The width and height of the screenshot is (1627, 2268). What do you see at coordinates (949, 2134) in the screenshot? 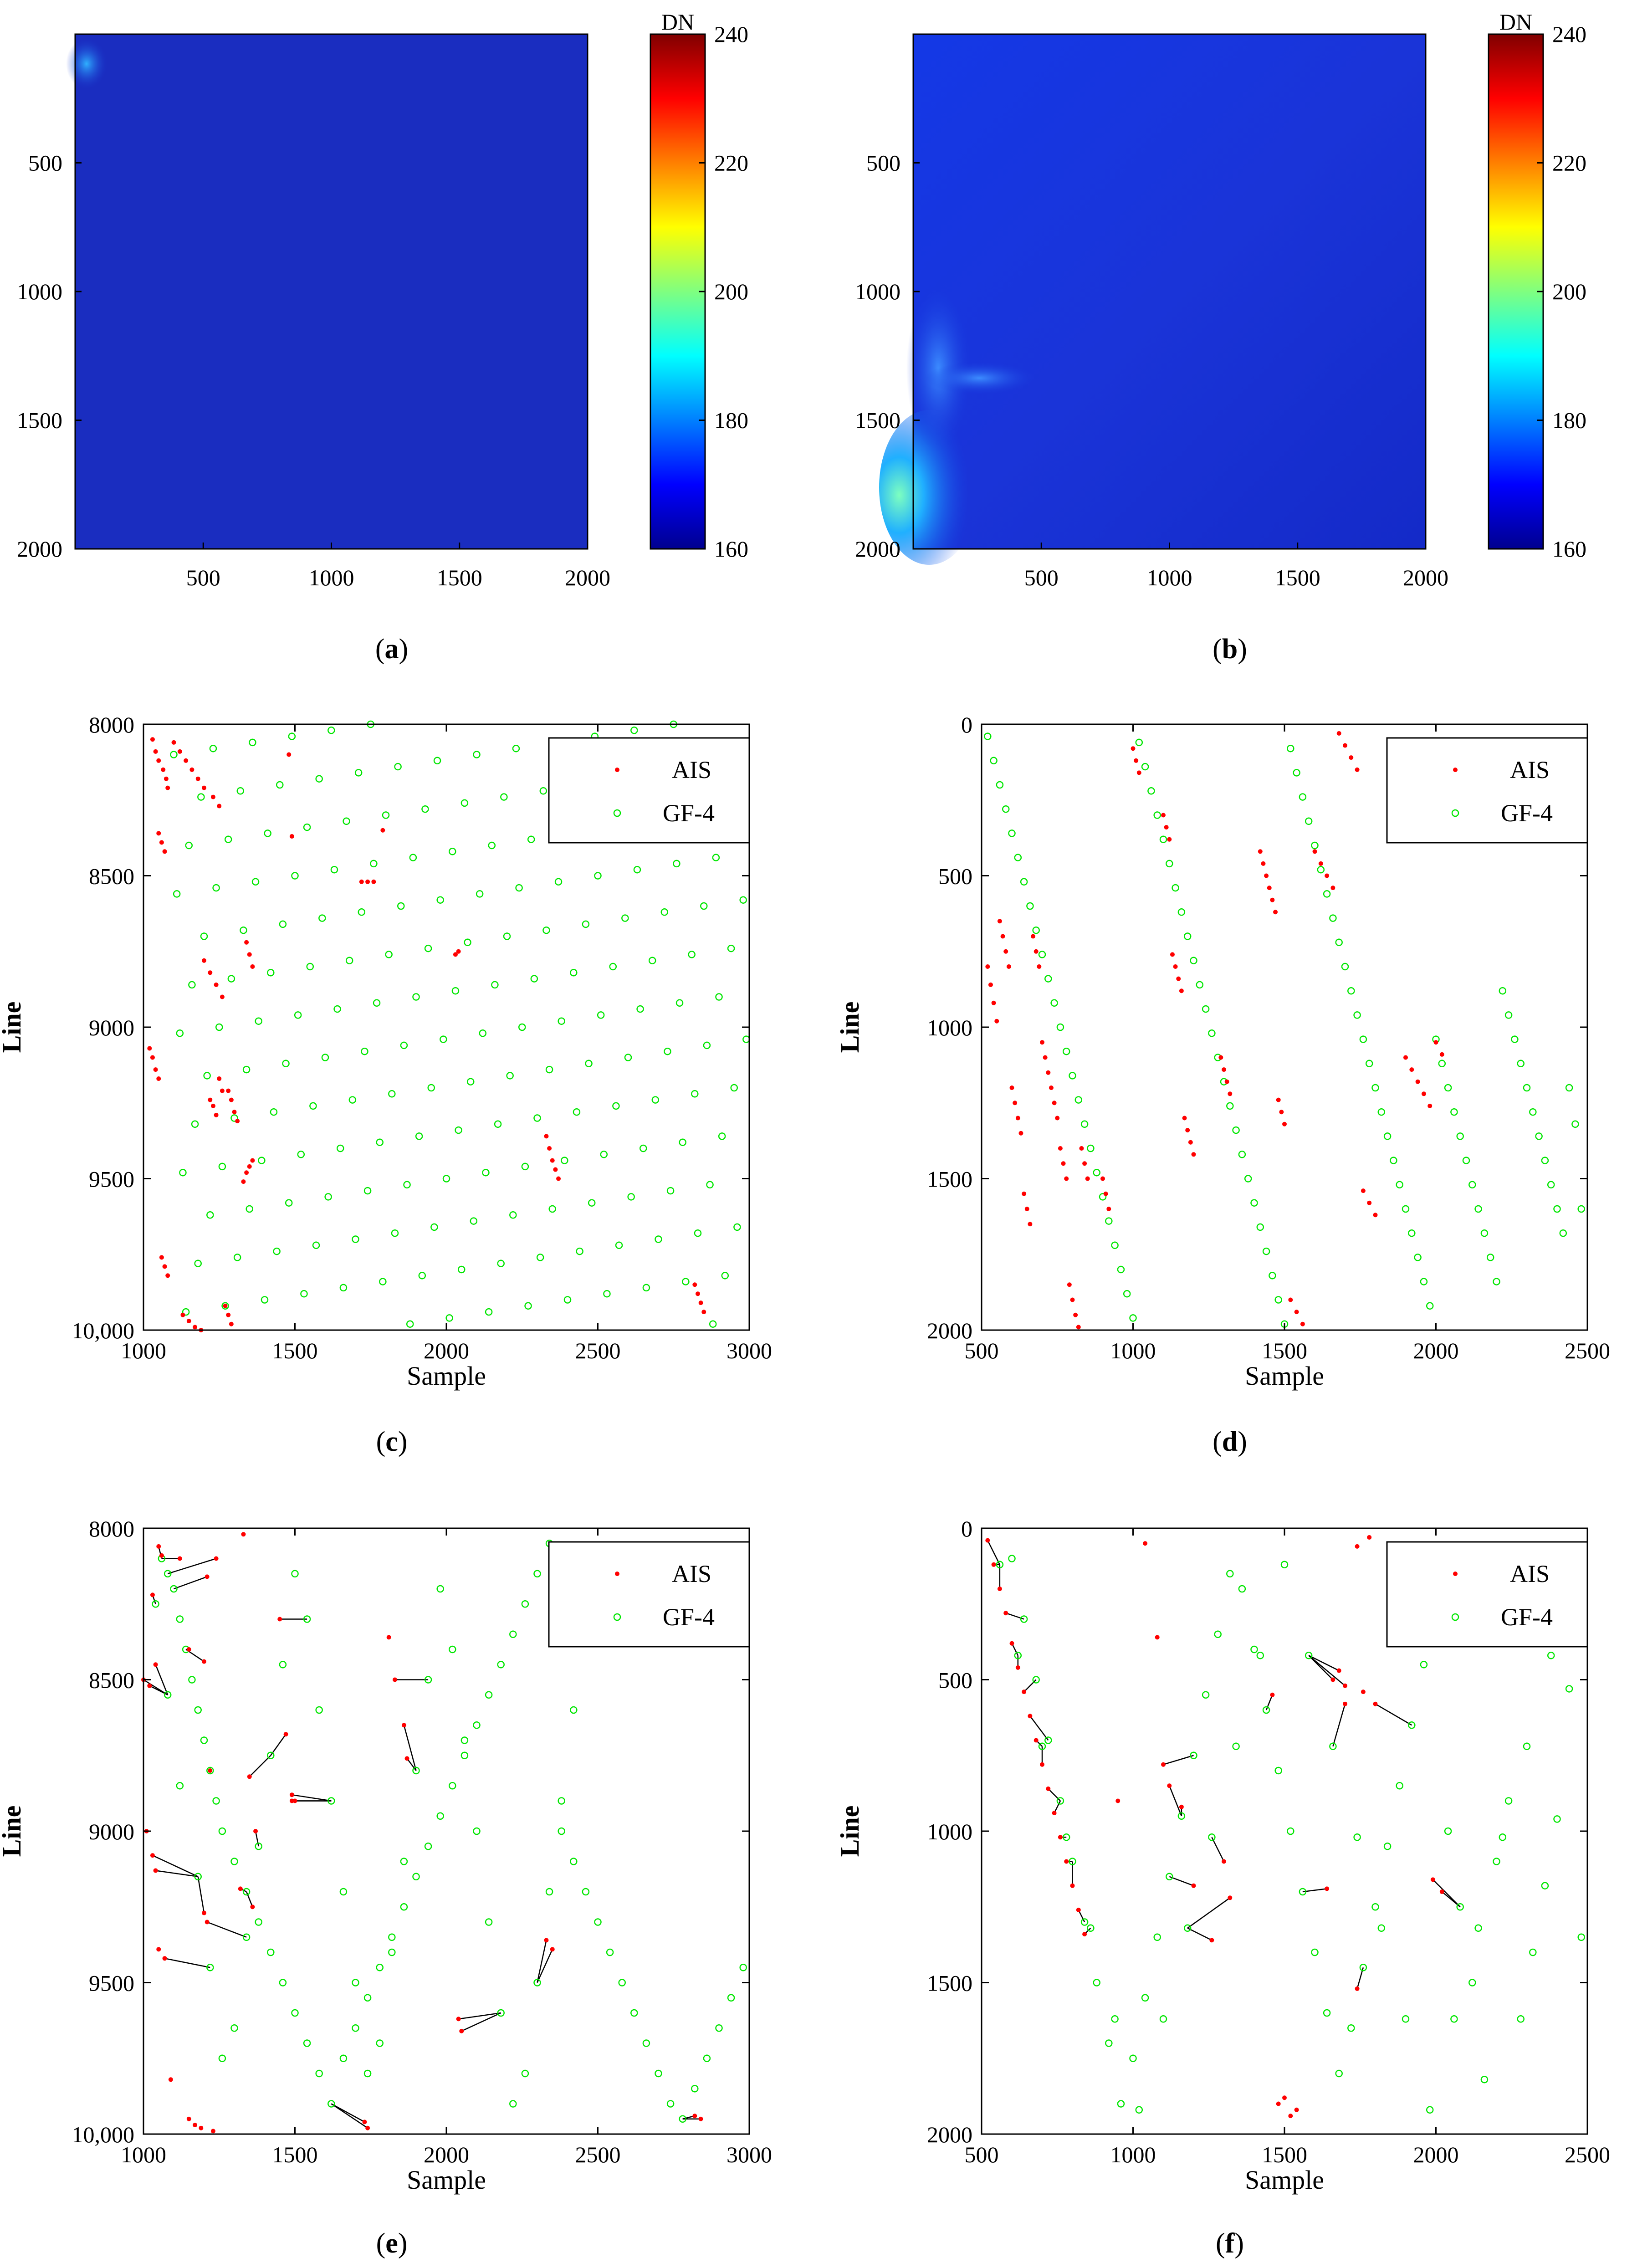
I see `y-tick-label: 2000` at bounding box center [949, 2134].